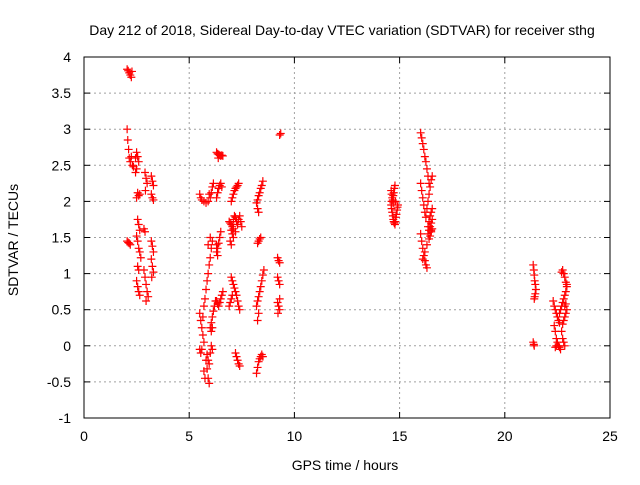 The width and height of the screenshot is (640, 485). Describe the element at coordinates (84, 436) in the screenshot. I see `x-tick-label: 0` at that location.